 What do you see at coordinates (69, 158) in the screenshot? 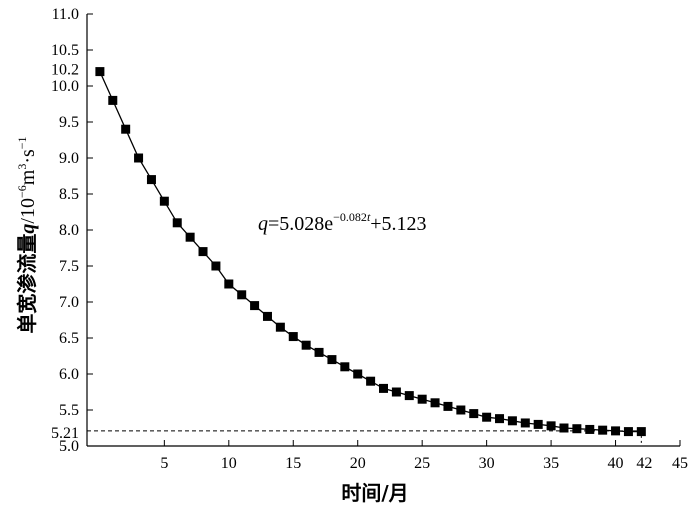
I see `y-tick-label: 9.0` at bounding box center [69, 158].